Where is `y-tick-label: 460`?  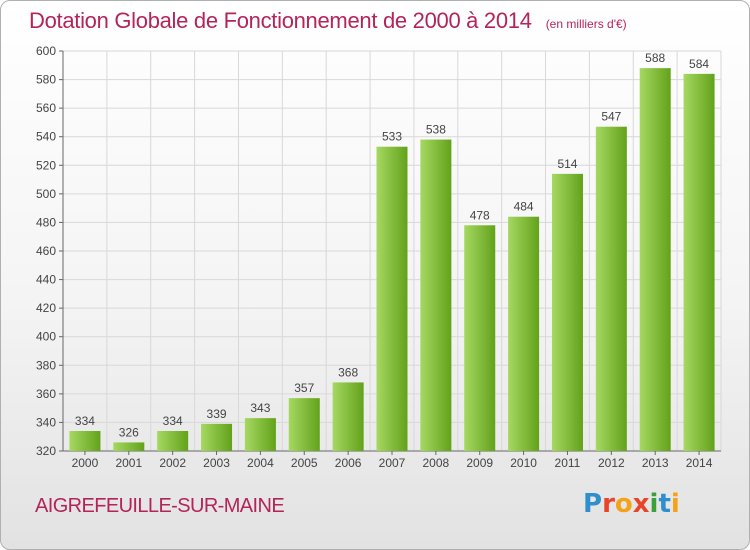
y-tick-label: 460 is located at coordinates (46, 251).